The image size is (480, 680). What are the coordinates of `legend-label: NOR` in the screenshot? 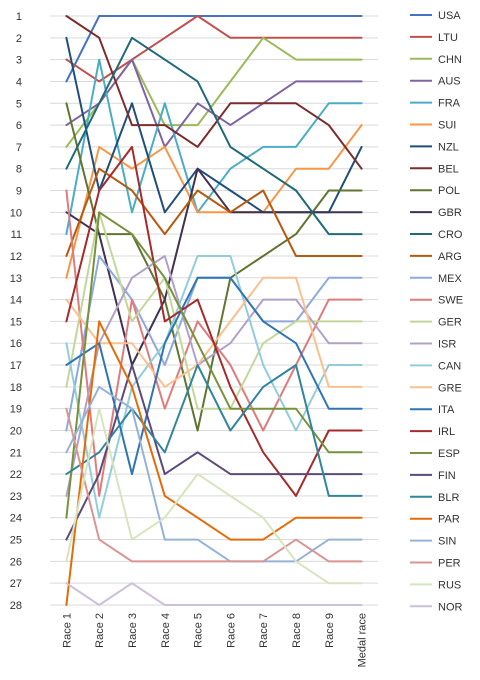 It's located at (450, 607).